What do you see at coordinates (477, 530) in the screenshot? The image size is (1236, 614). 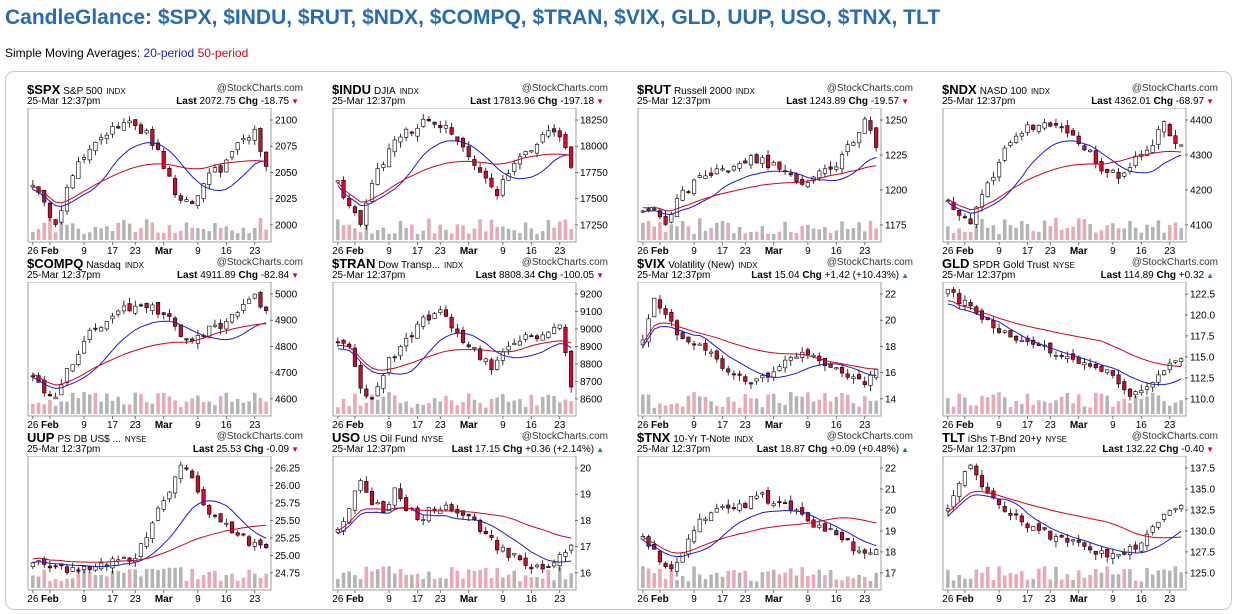 I see `candlestick-chart: 20 19 18 17 16 26 Feb 9 17 23 Mar 9 16 23` at bounding box center [477, 530].